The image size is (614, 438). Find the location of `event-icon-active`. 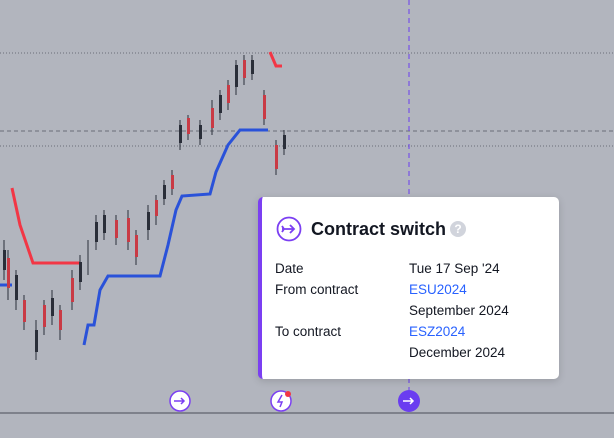

event-icon-active is located at coordinates (409, 401).